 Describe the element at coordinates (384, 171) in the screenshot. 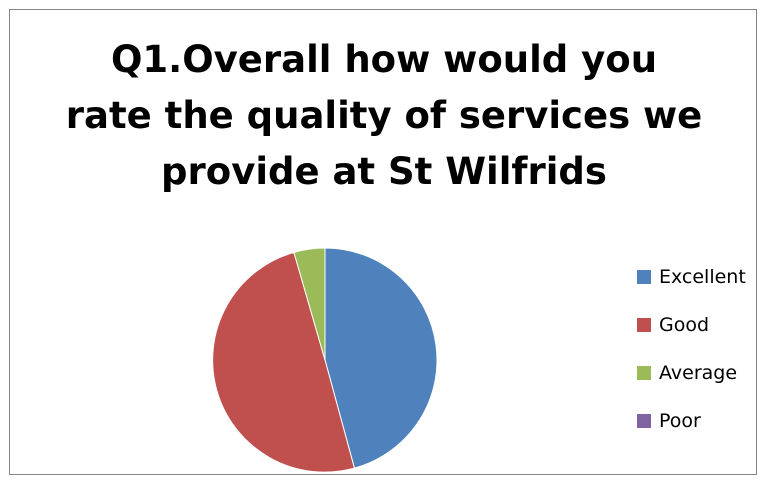

I see `chart-title-line-3: provide at St Wilfrids` at that location.